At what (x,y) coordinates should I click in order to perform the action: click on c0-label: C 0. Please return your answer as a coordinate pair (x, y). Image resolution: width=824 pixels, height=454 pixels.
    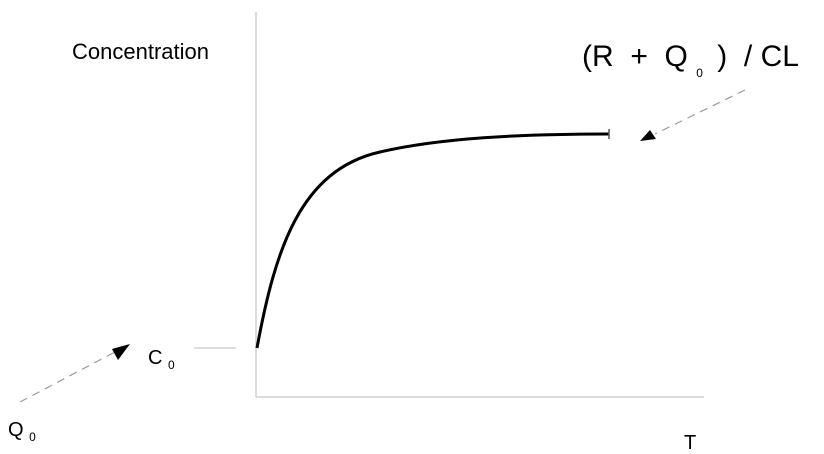
    Looking at the image, I should click on (161, 359).